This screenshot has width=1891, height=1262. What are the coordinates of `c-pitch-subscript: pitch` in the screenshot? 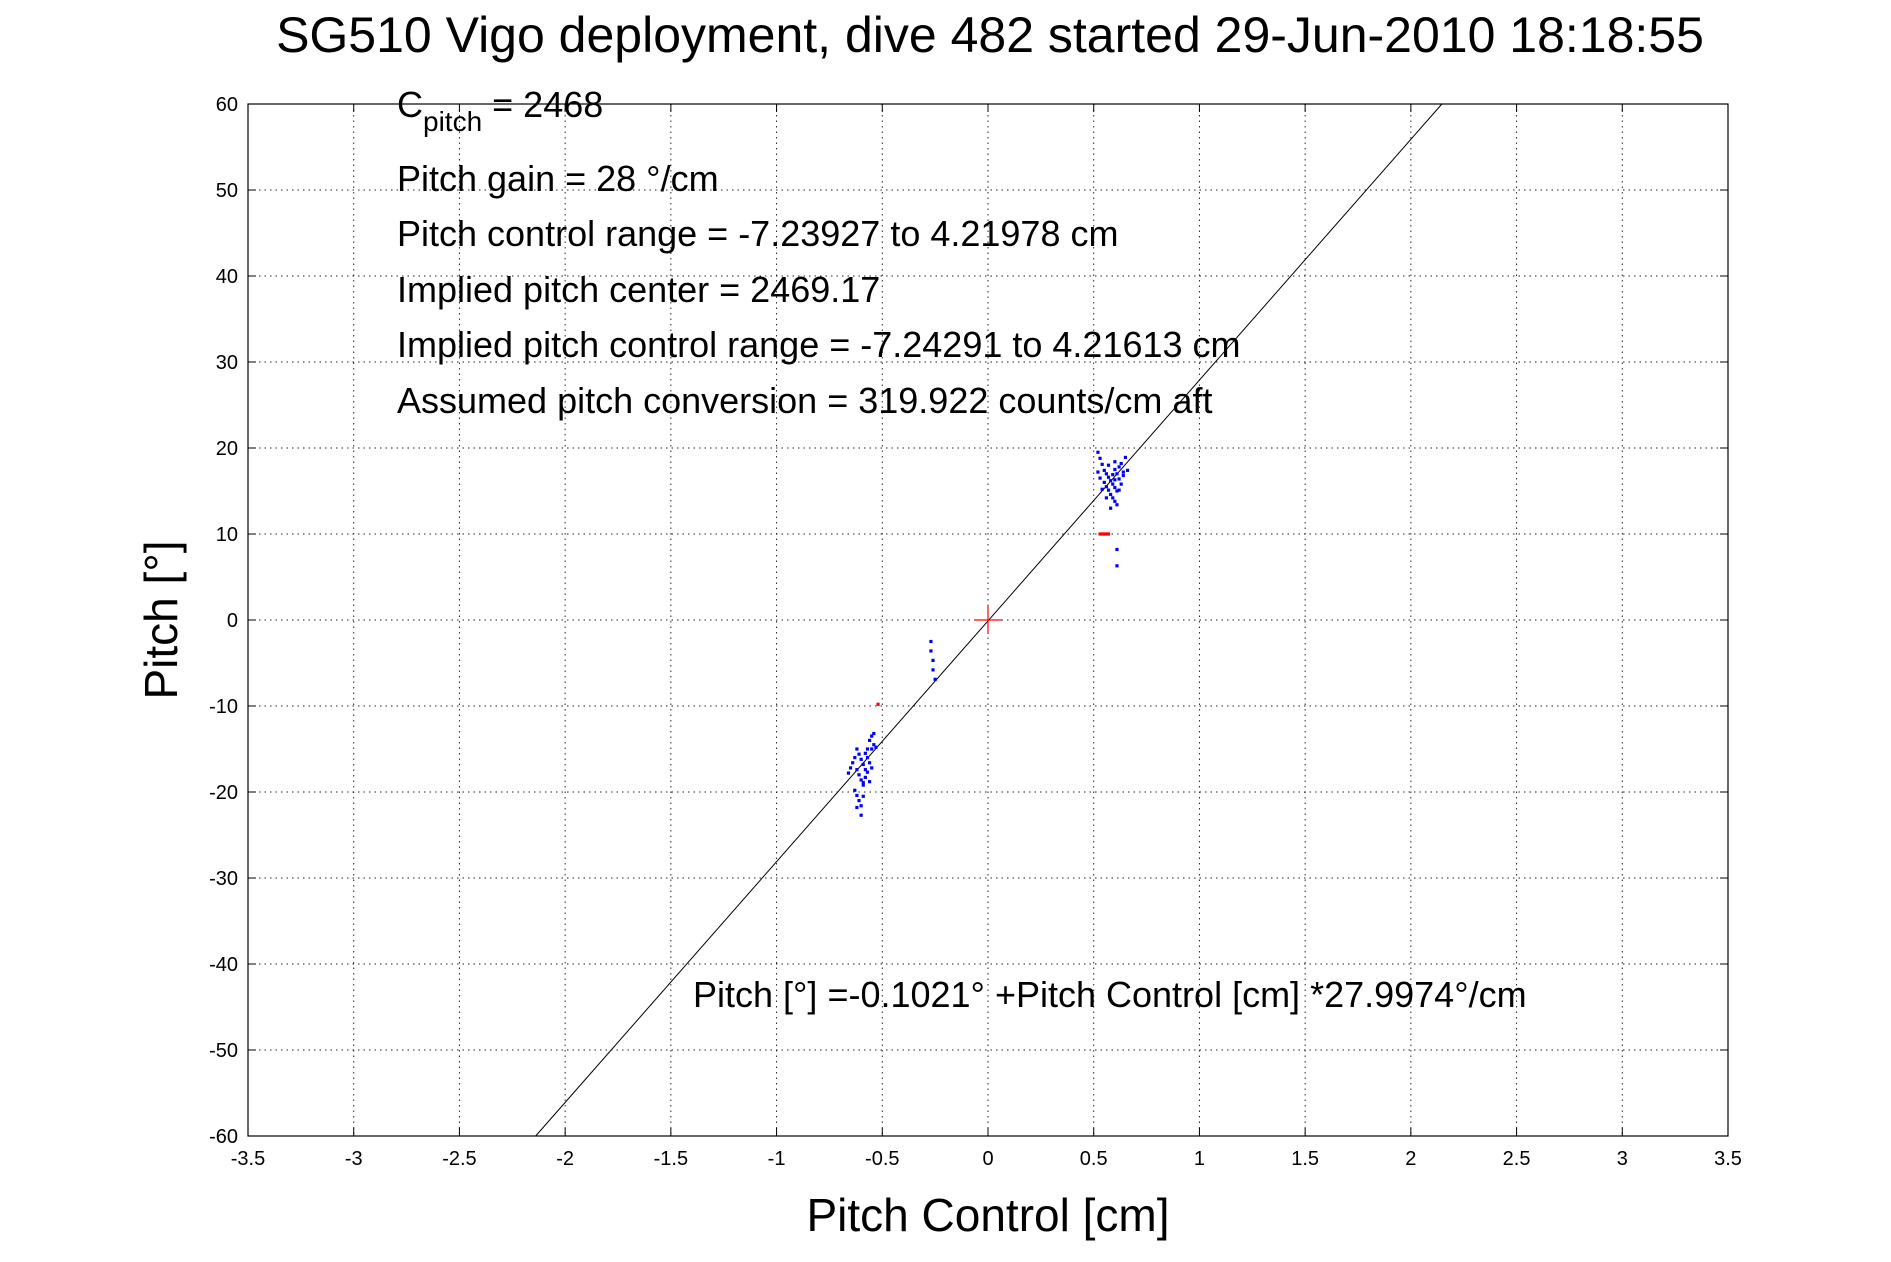 It's located at (452, 121).